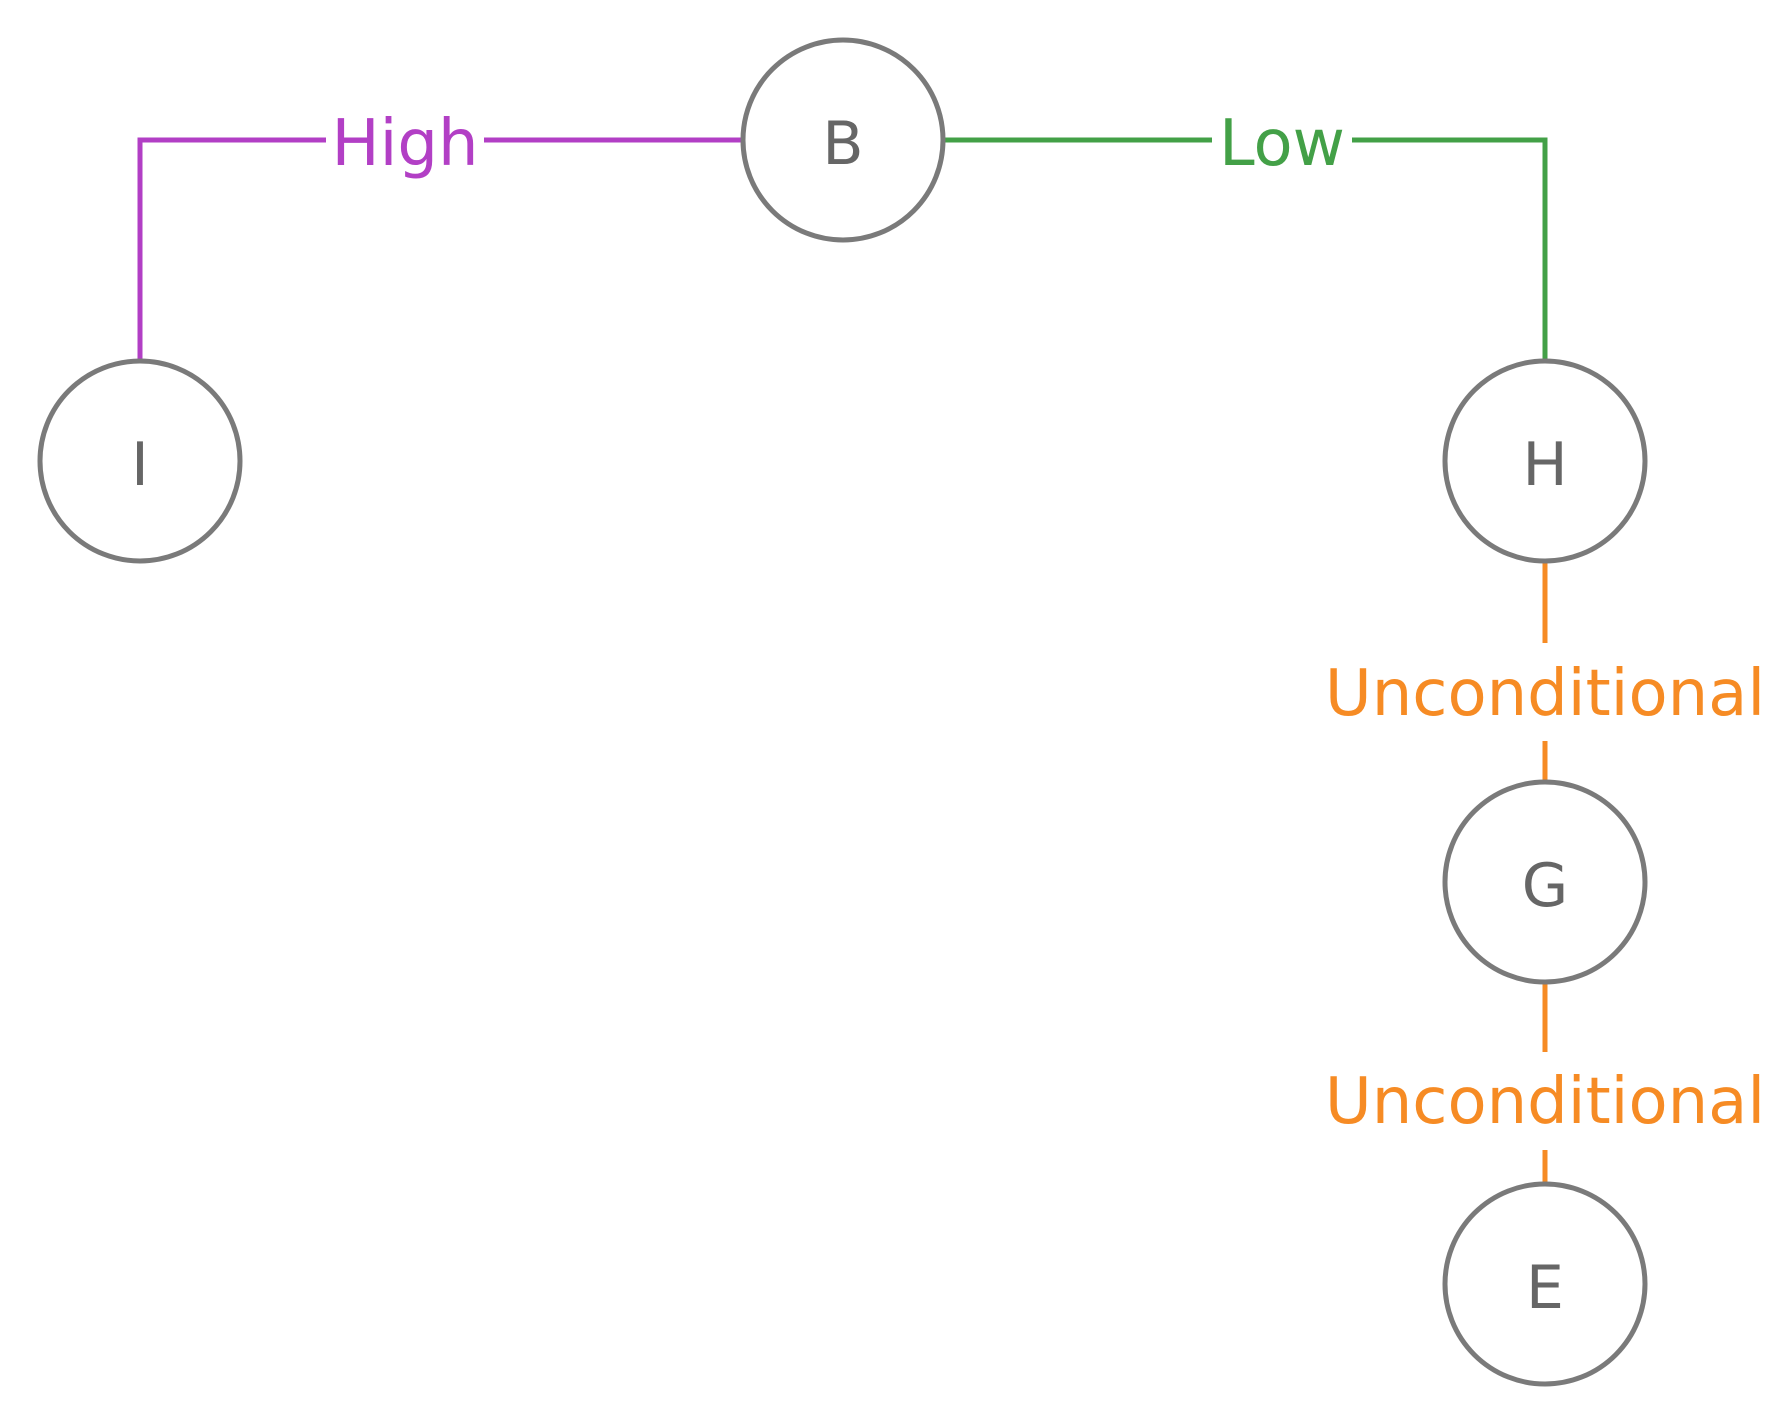 This screenshot has height=1420, width=1791. I want to click on node-h: H, so click(1545, 461).